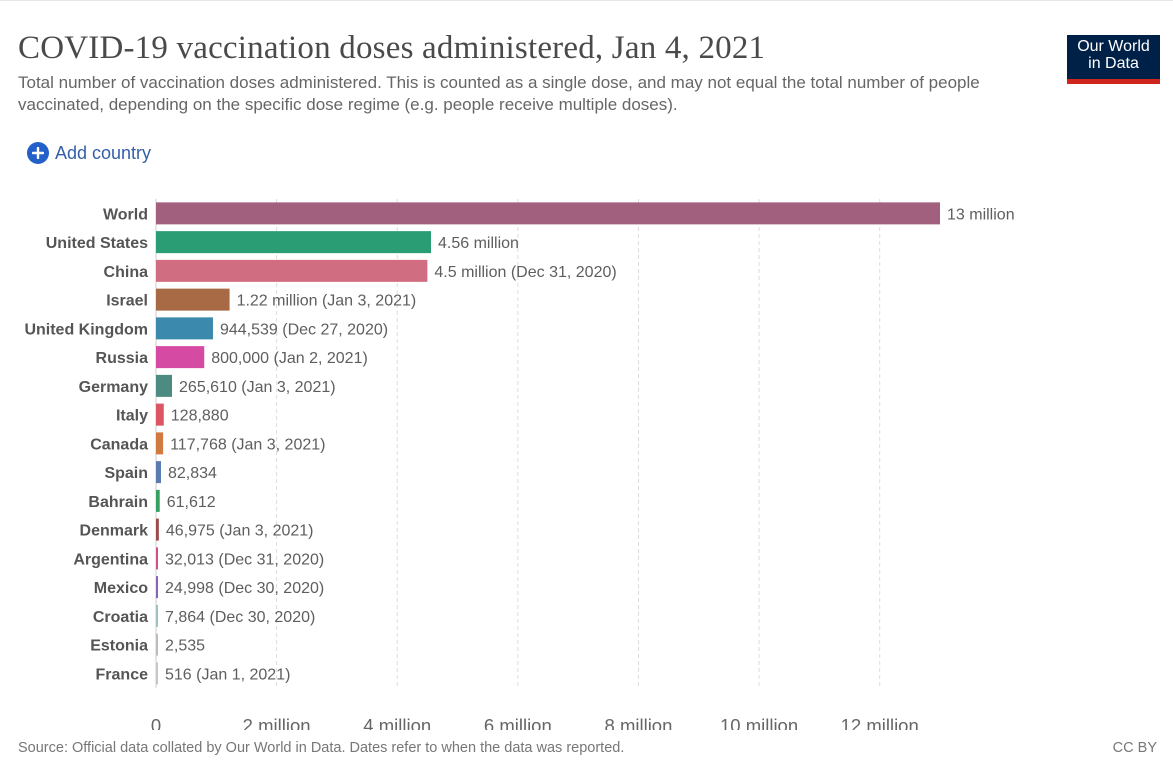 The height and width of the screenshot is (768, 1173). I want to click on add-country-button: Add country, so click(89, 153).